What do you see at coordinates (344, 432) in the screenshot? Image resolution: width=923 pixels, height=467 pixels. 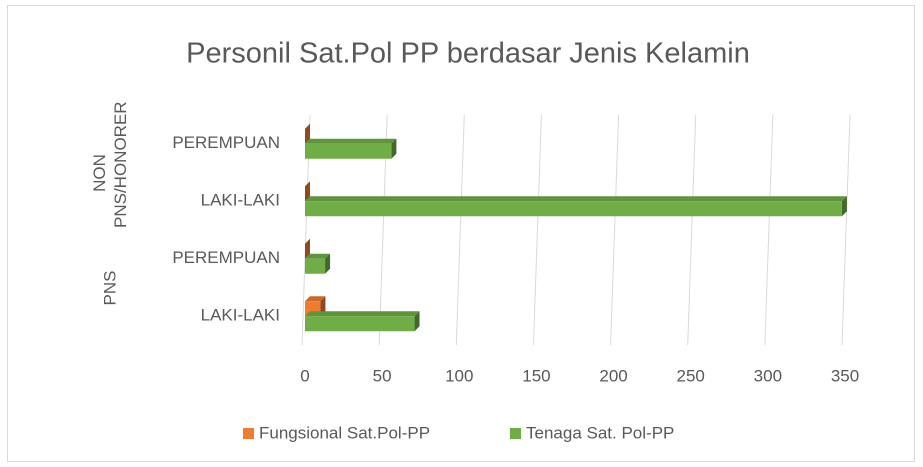 I see `legend-label: Fungsional Sat.Pol-PP` at bounding box center [344, 432].